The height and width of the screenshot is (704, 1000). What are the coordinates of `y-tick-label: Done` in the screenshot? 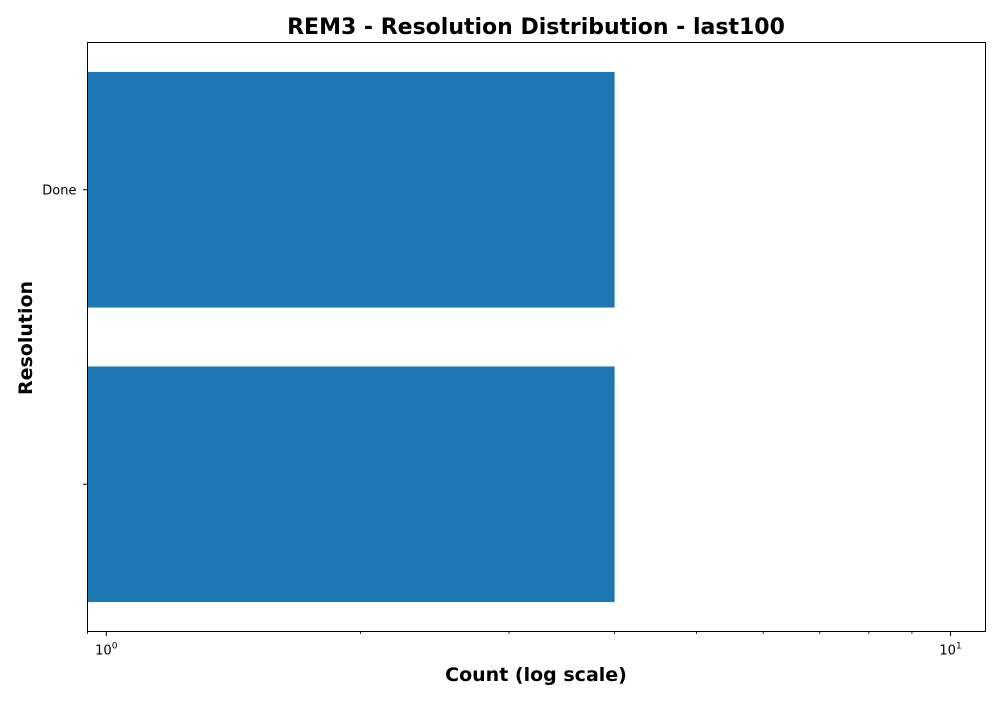 It's located at (59, 190).